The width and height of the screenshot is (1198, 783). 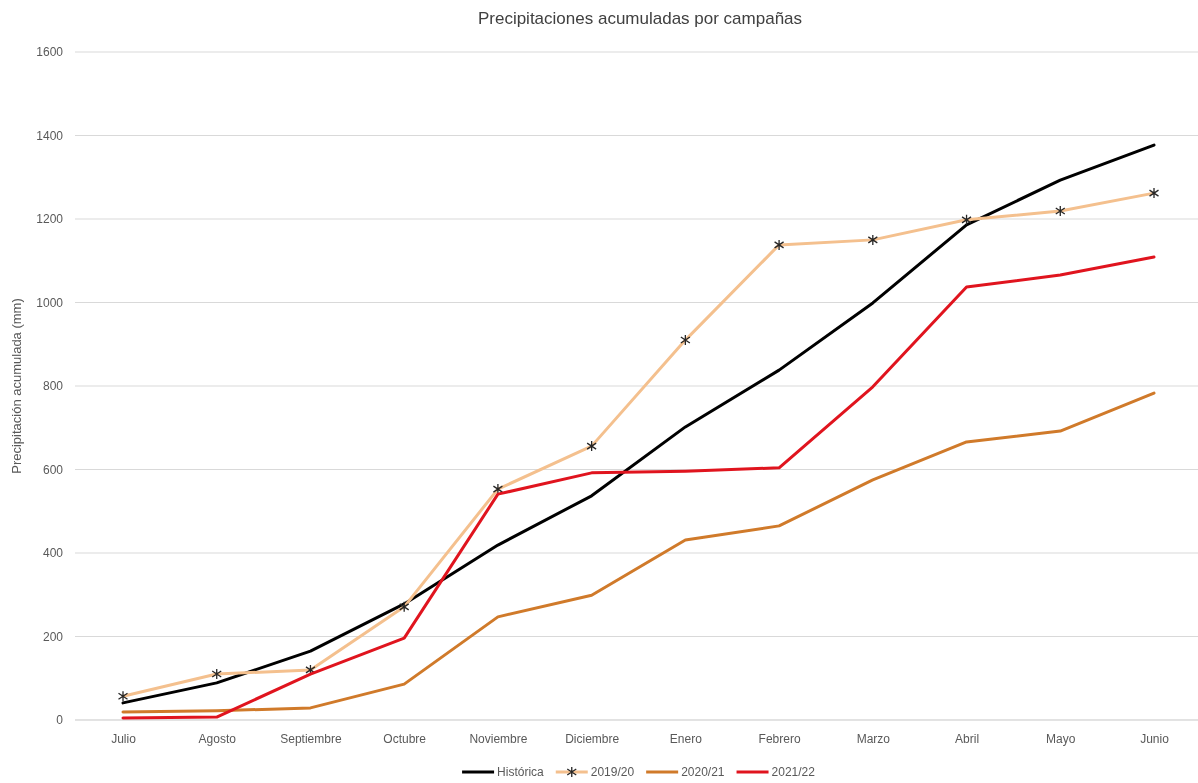 What do you see at coordinates (60, 720) in the screenshot?
I see `y-tick-label: 0` at bounding box center [60, 720].